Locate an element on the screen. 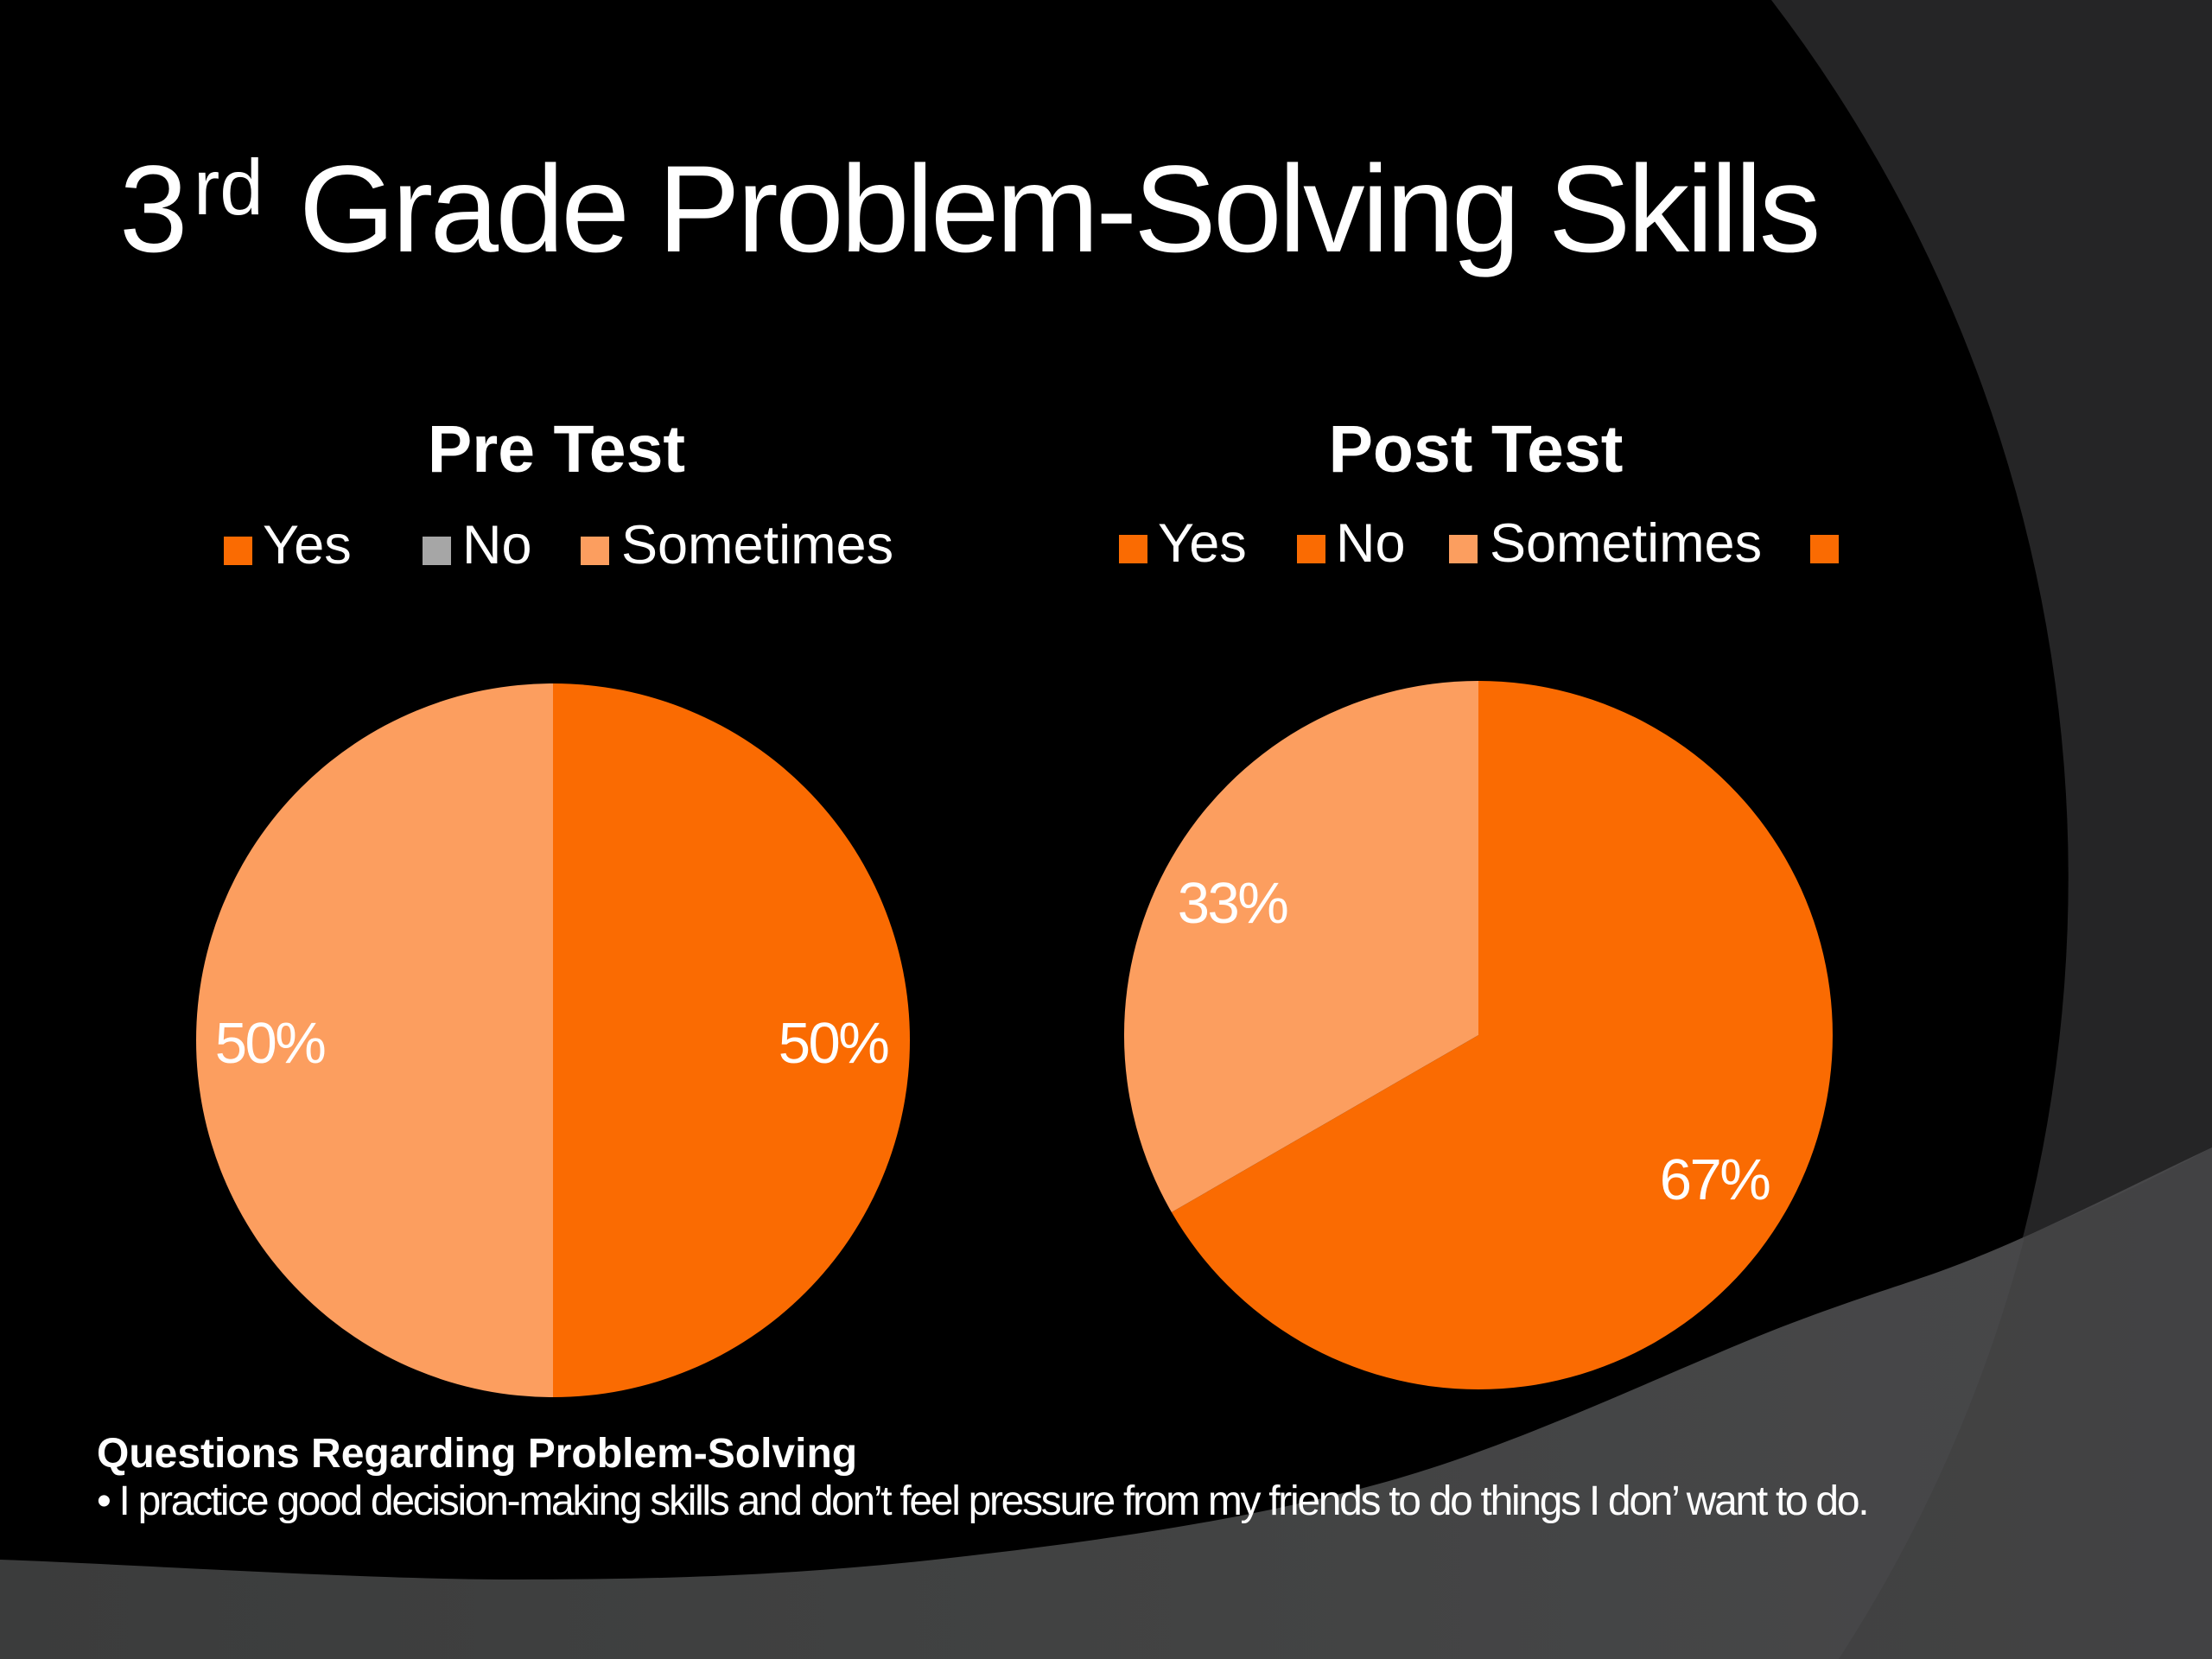 This screenshot has width=2212, height=1659. svg-text: rd is located at coordinates (229, 188).